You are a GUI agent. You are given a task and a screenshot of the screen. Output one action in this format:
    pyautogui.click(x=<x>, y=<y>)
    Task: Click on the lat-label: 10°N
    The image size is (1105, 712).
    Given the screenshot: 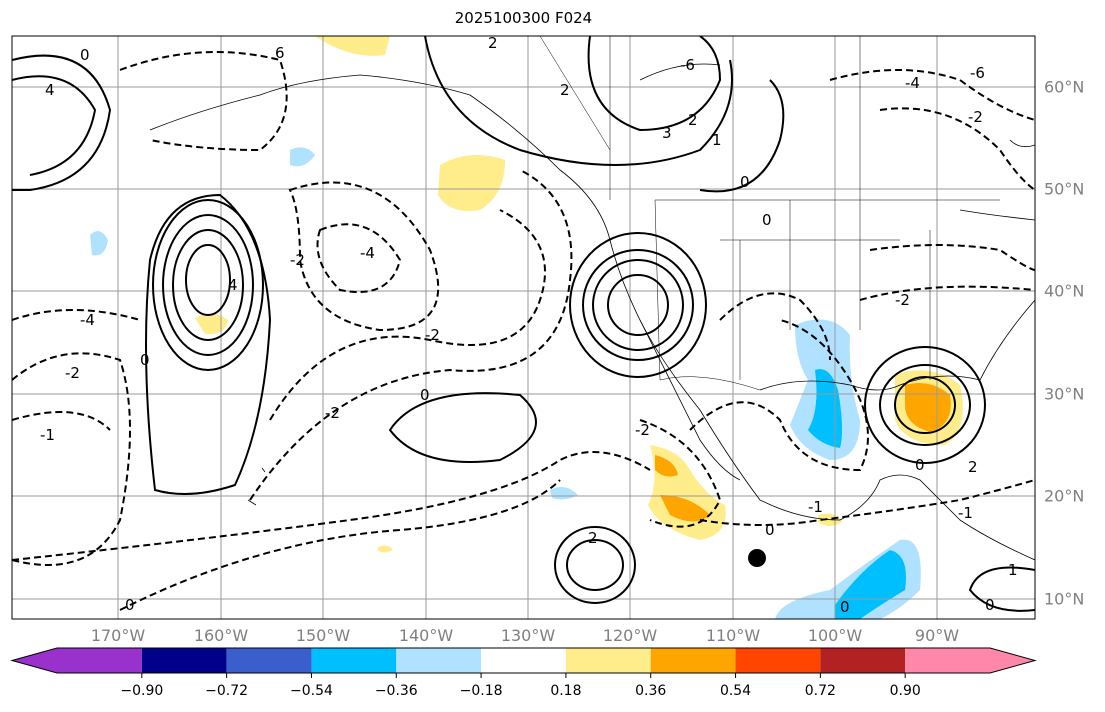 What is the action you would take?
    pyautogui.click(x=1064, y=599)
    